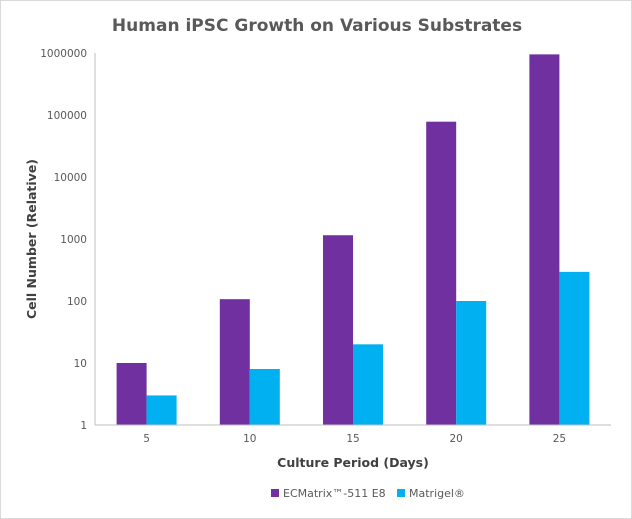  I want to click on legend-label-ecmatrix: ECMatrix™-511 E8, so click(334, 493).